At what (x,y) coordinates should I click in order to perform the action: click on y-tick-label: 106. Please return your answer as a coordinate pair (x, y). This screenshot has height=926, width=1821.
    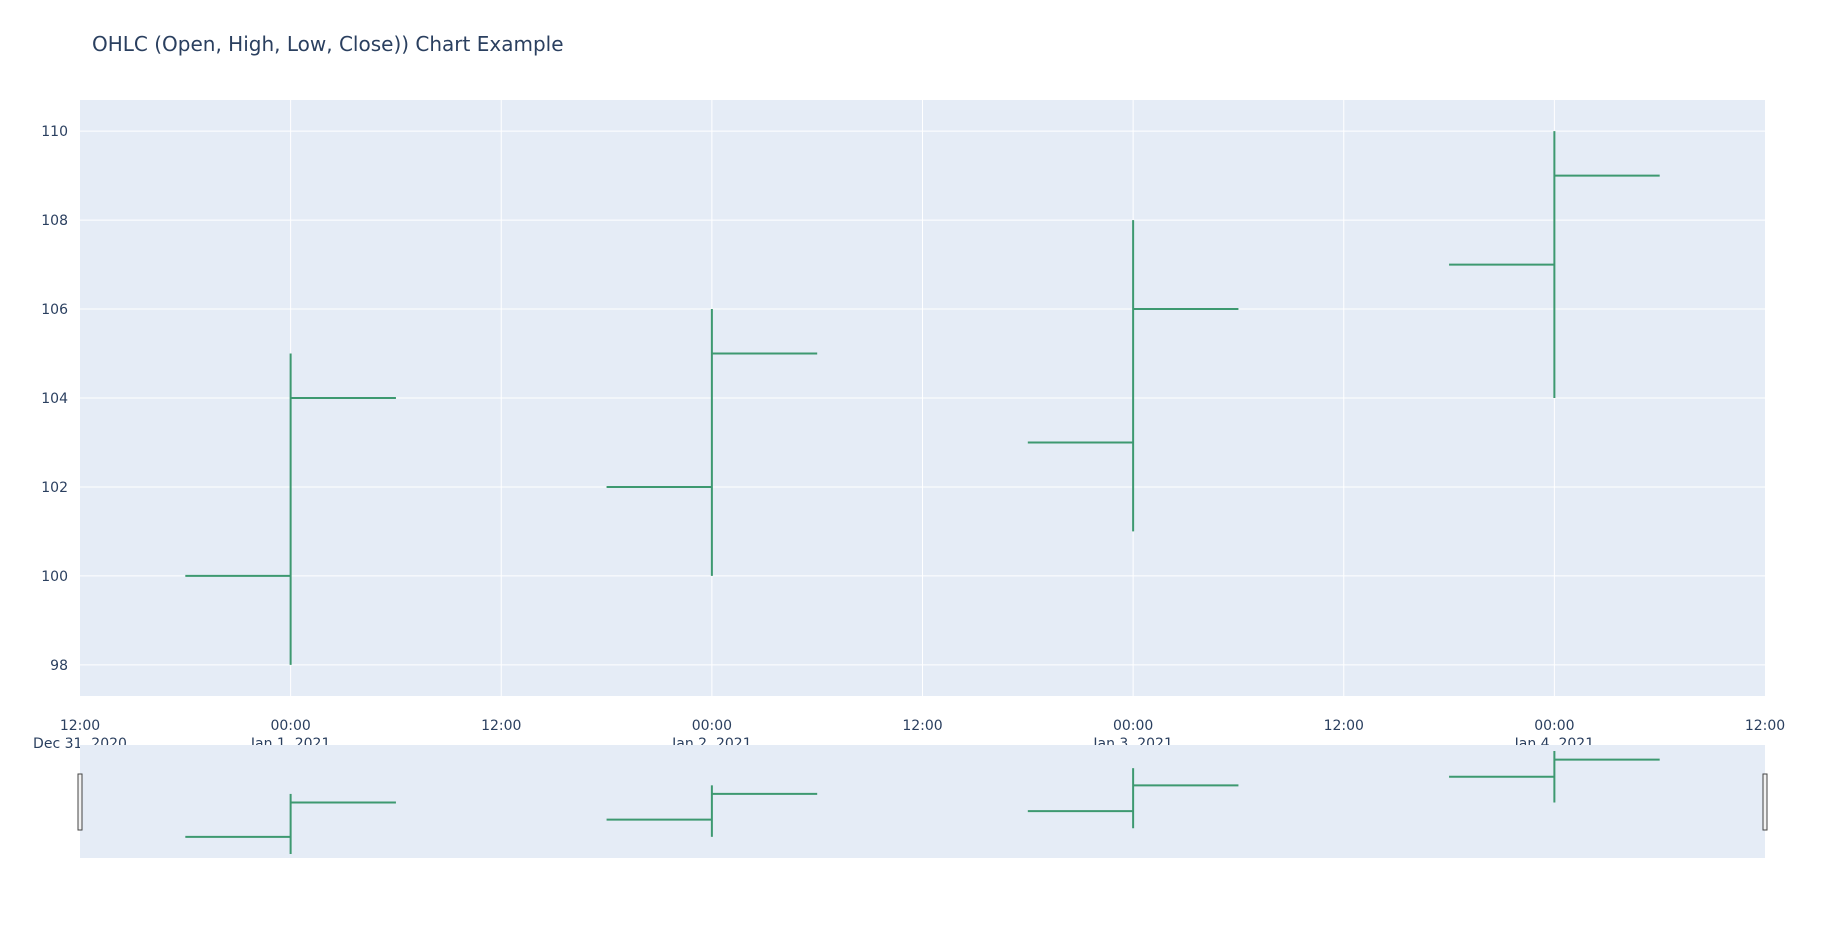
    Looking at the image, I should click on (54, 310).